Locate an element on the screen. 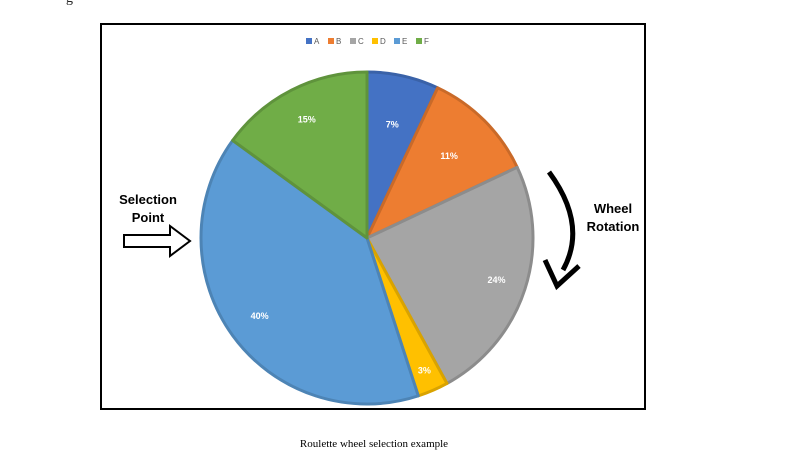 Image resolution: width=812 pixels, height=467 pixels. legend-label-b: B is located at coordinates (338, 41).